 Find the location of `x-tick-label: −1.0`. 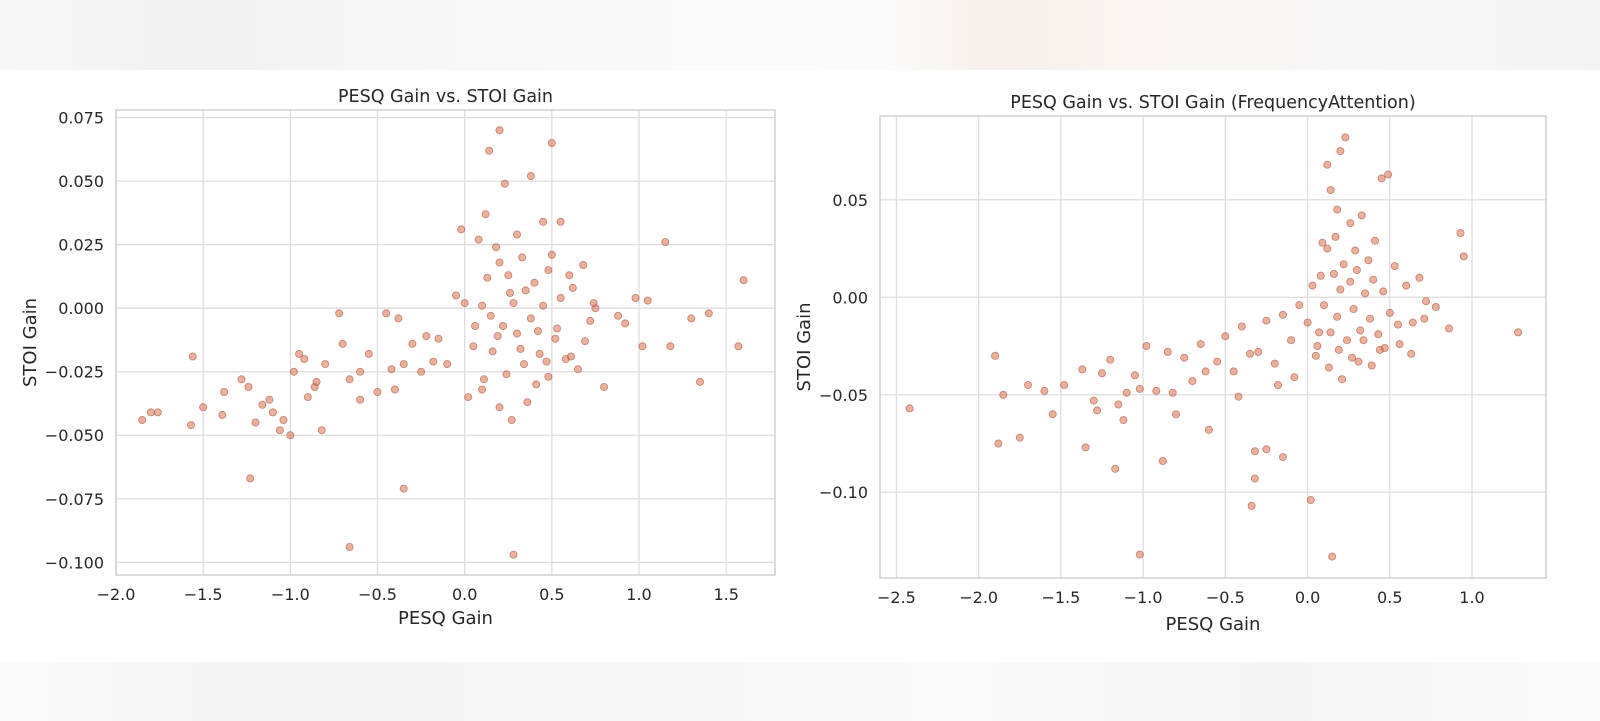

x-tick-label: −1.0 is located at coordinates (290, 594).